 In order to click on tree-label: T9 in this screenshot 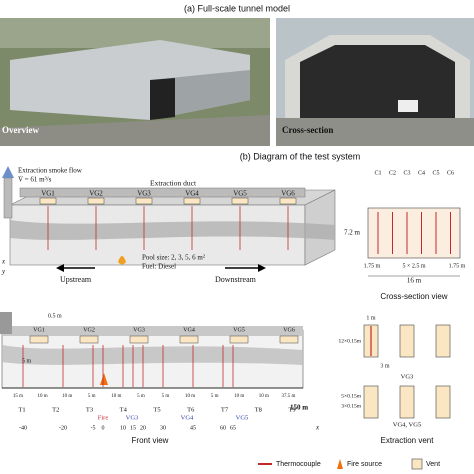, I will do `click(291, 409)`.